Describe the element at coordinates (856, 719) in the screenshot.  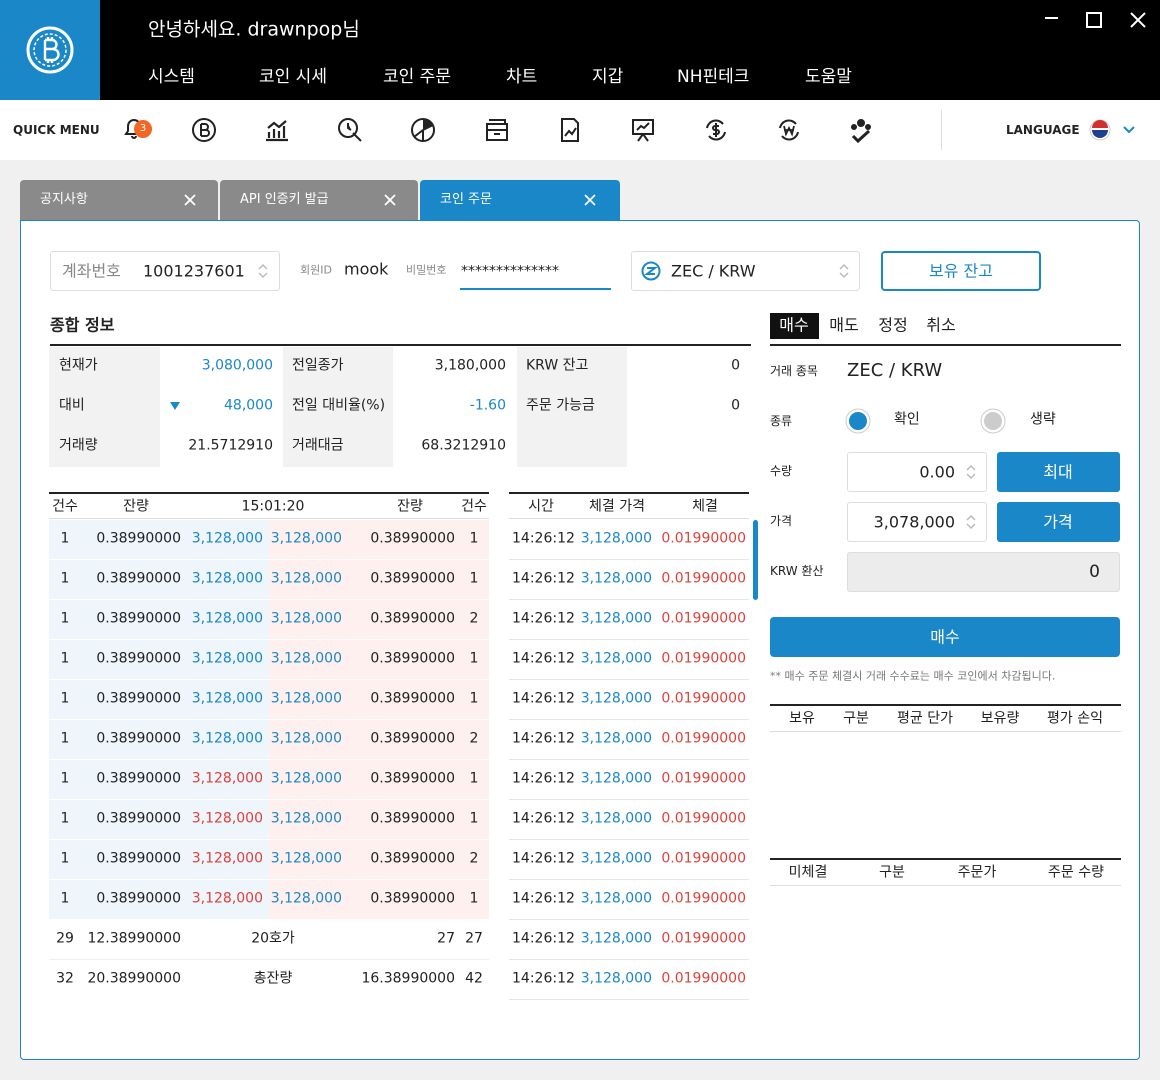
I see `holdings-header: 구분` at that location.